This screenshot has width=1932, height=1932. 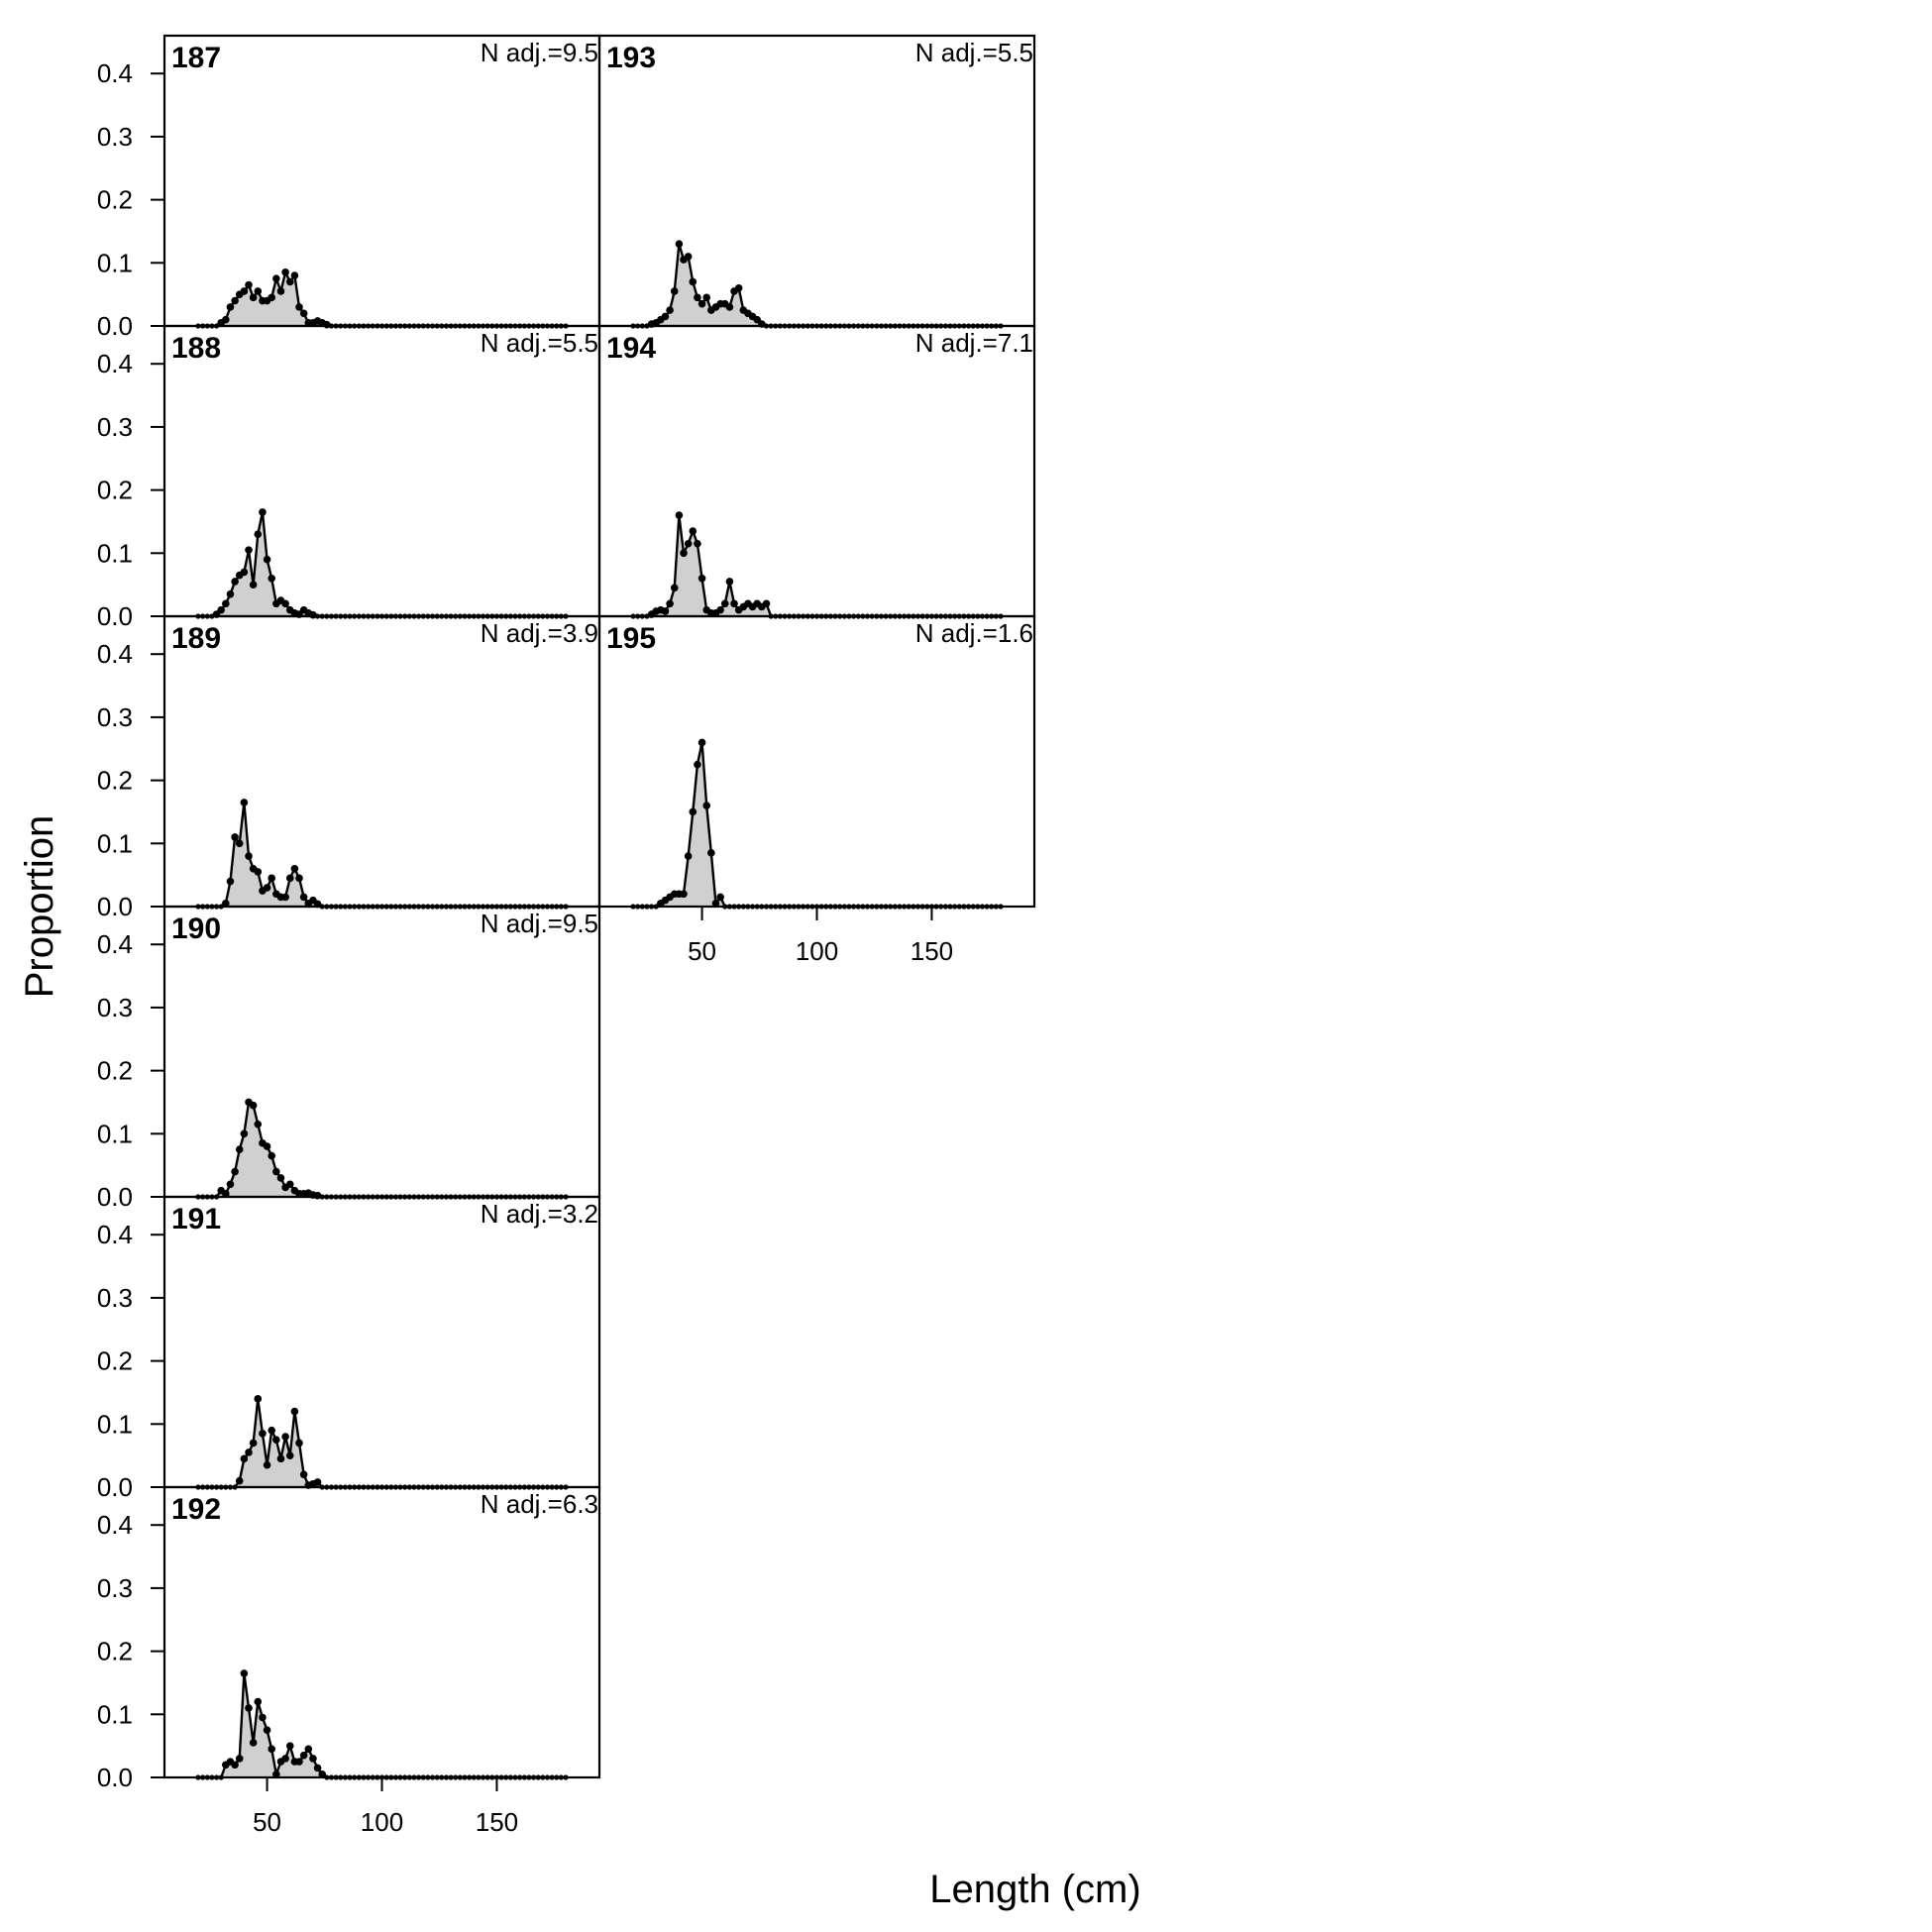 I want to click on n-adj-label: N adj.=3.2, so click(x=539, y=1214).